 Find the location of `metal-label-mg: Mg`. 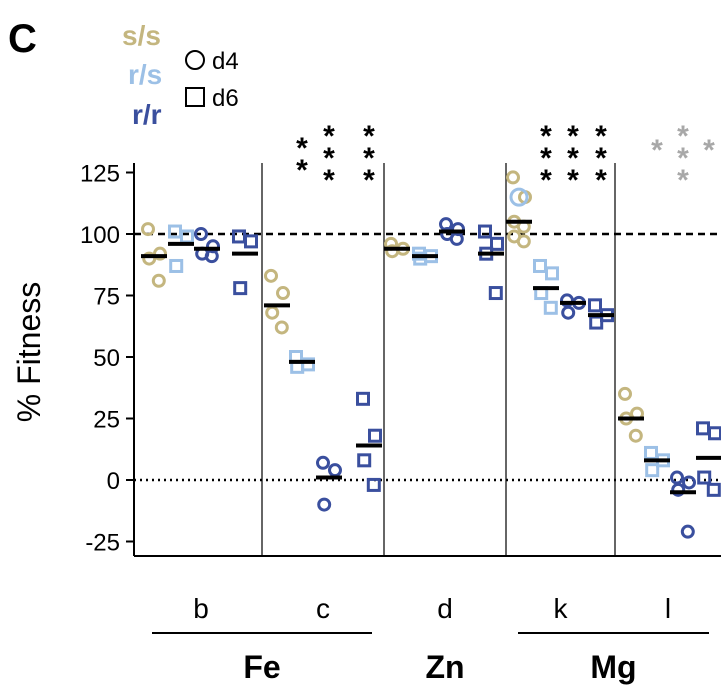

metal-label-mg: Mg is located at coordinates (613, 667).